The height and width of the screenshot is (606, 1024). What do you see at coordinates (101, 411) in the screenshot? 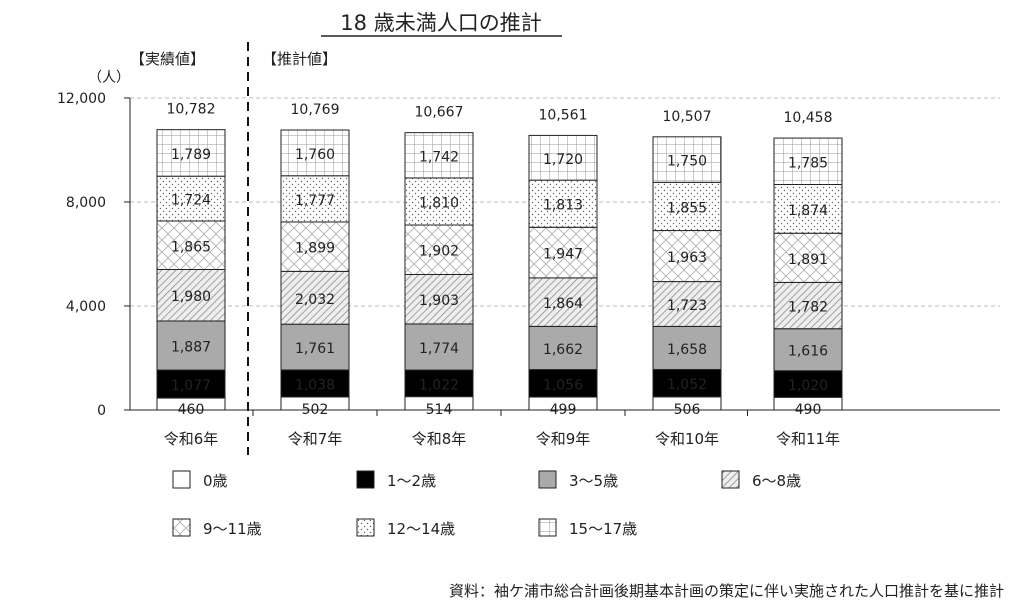
I see `y-tick-label: 0` at bounding box center [101, 411].